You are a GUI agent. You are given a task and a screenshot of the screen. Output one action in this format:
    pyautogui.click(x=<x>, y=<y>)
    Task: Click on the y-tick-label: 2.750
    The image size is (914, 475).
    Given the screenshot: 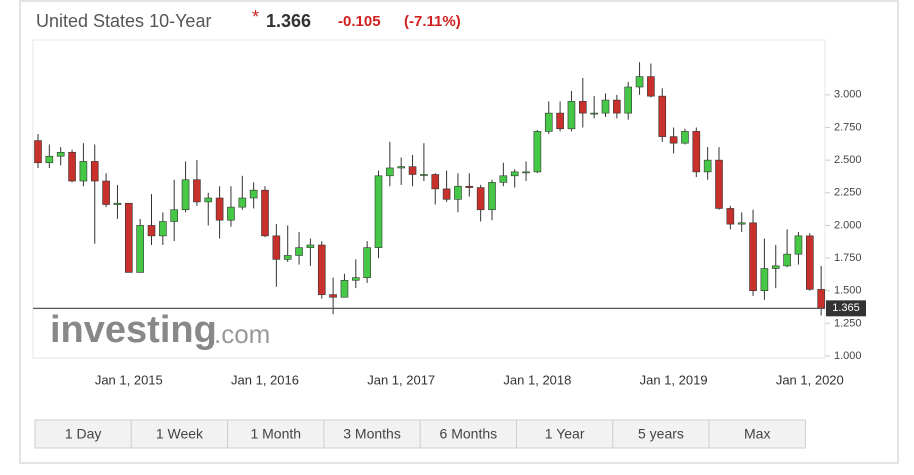 What is the action you would take?
    pyautogui.click(x=848, y=127)
    